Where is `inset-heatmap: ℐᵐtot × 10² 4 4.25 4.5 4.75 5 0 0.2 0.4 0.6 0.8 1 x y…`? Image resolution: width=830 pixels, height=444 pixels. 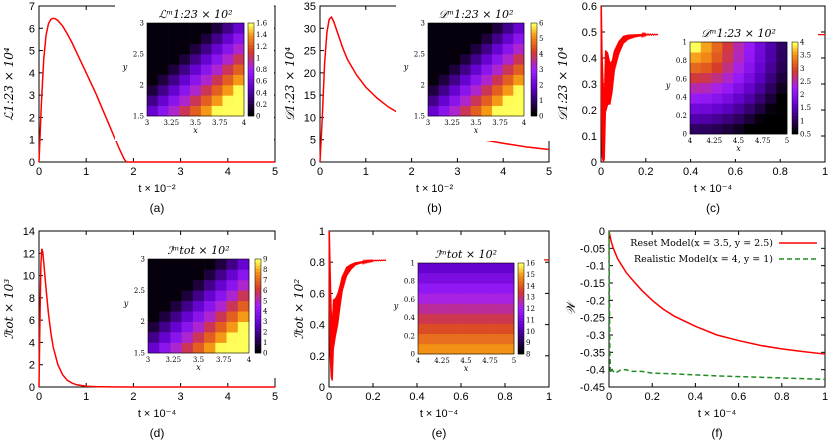 inset-heatmap: ℐᵐtot × 10² 4 4.25 4.5 4.75 5 0 0.2 0.4 0.6 0.8 1 x y… is located at coordinates (465, 311).